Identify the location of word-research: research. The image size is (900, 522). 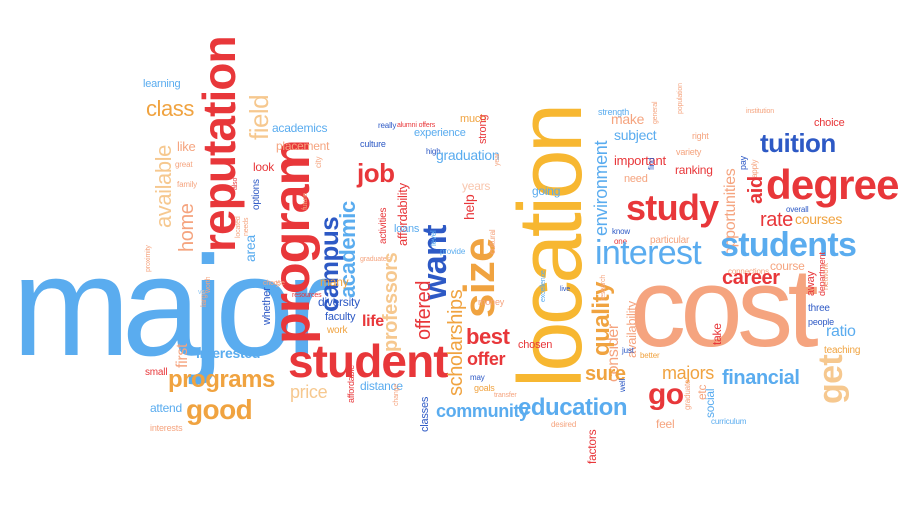
(603, 287).